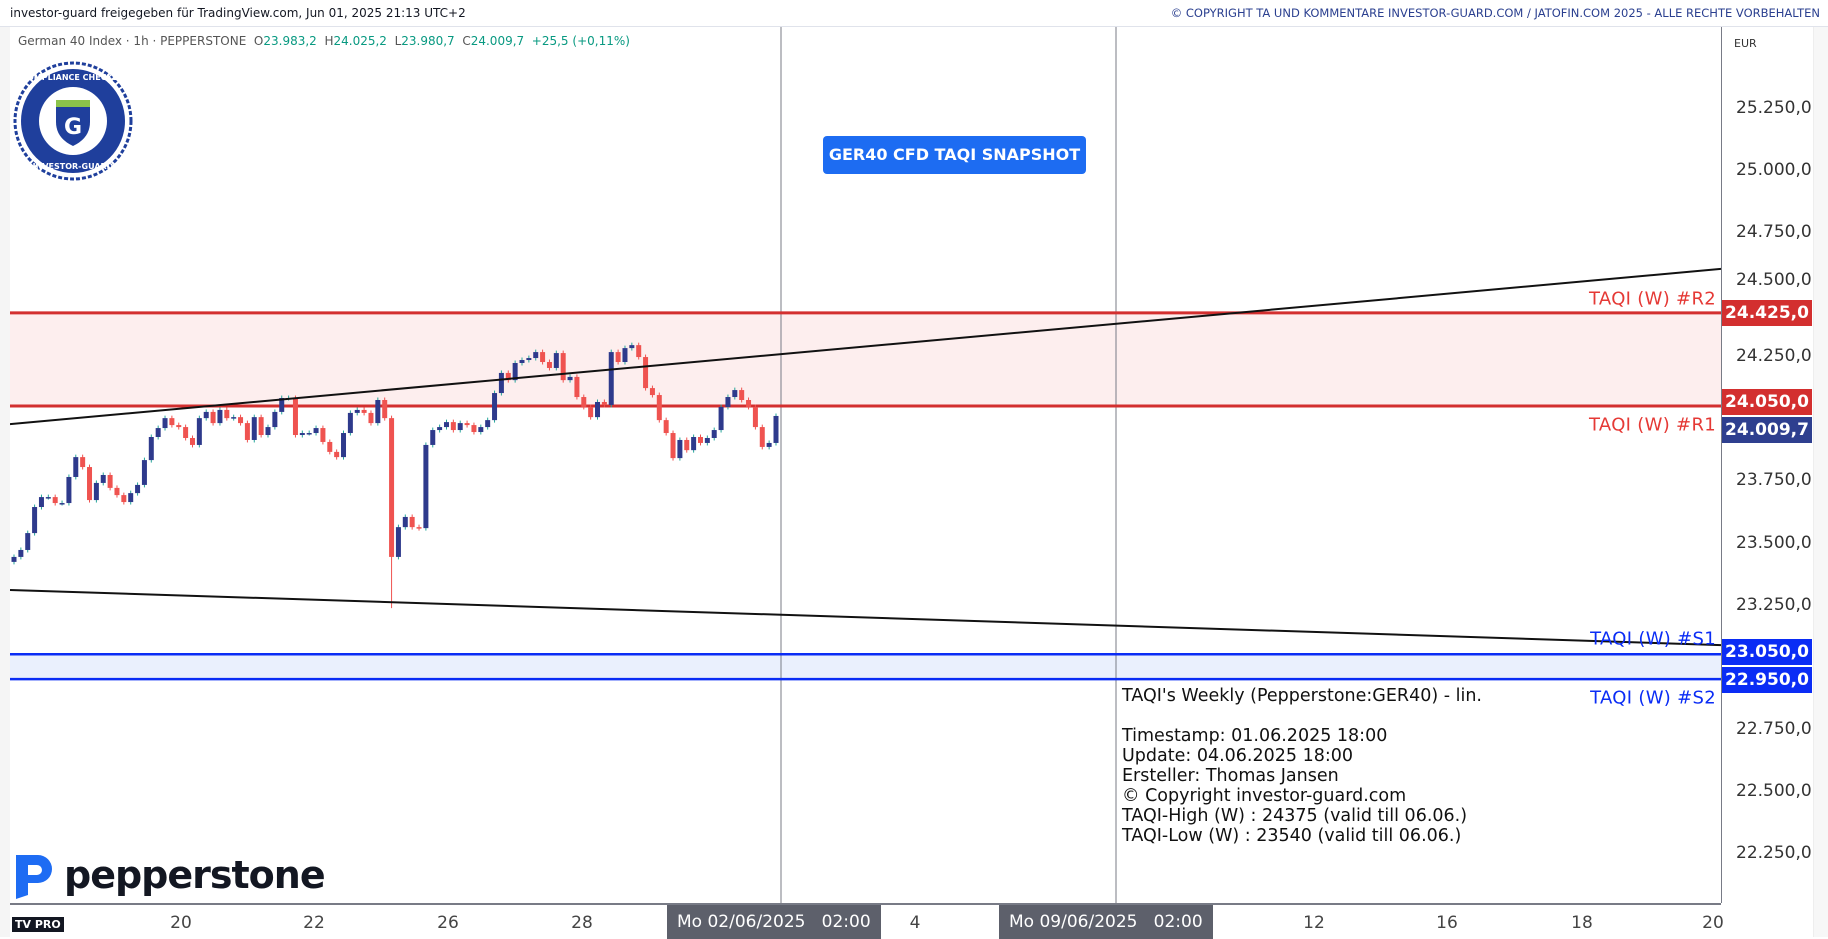 Image resolution: width=1828 pixels, height=939 pixels. What do you see at coordinates (1767, 429) in the screenshot?
I see `last-price-tag: 24.009,7` at bounding box center [1767, 429].